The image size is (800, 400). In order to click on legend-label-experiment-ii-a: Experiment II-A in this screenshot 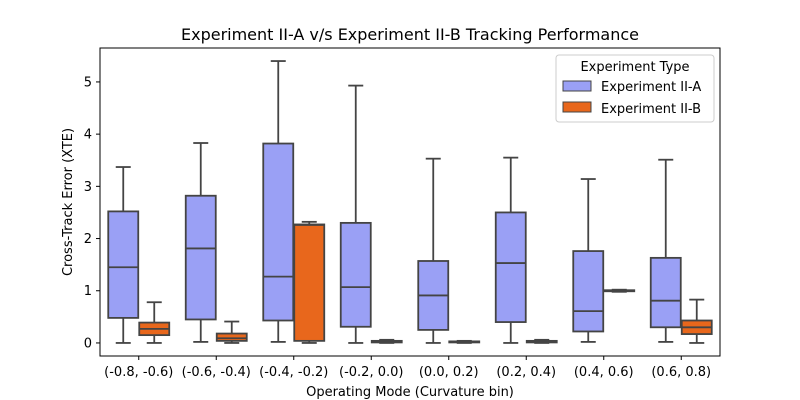, I will do `click(651, 87)`.